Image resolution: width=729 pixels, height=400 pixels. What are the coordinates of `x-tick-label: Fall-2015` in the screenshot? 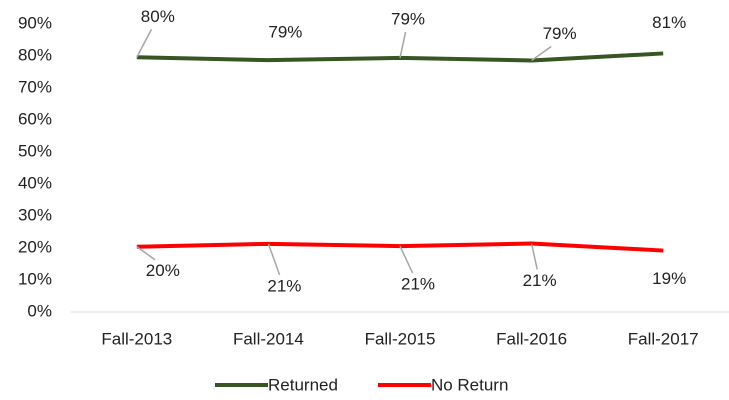 It's located at (400, 338).